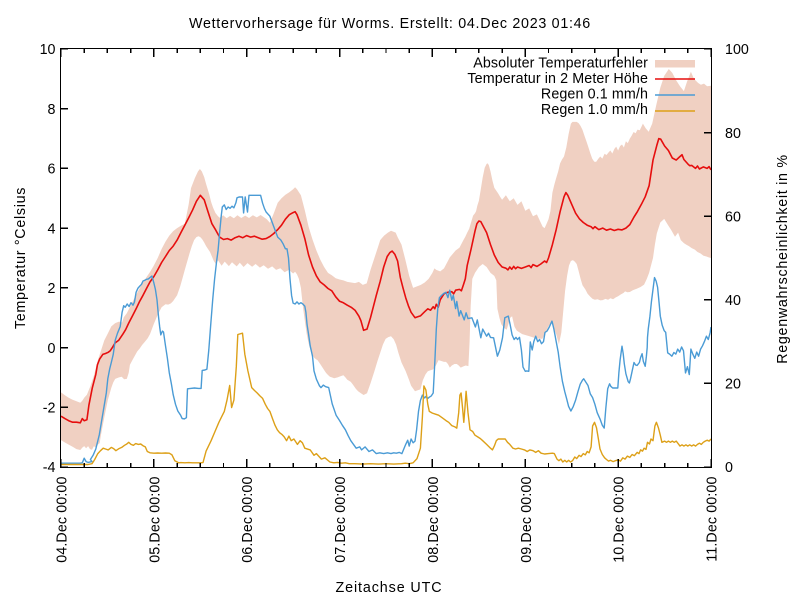 The image size is (800, 600). Describe the element at coordinates (48, 50) in the screenshot. I see `svg-text: 10` at that location.